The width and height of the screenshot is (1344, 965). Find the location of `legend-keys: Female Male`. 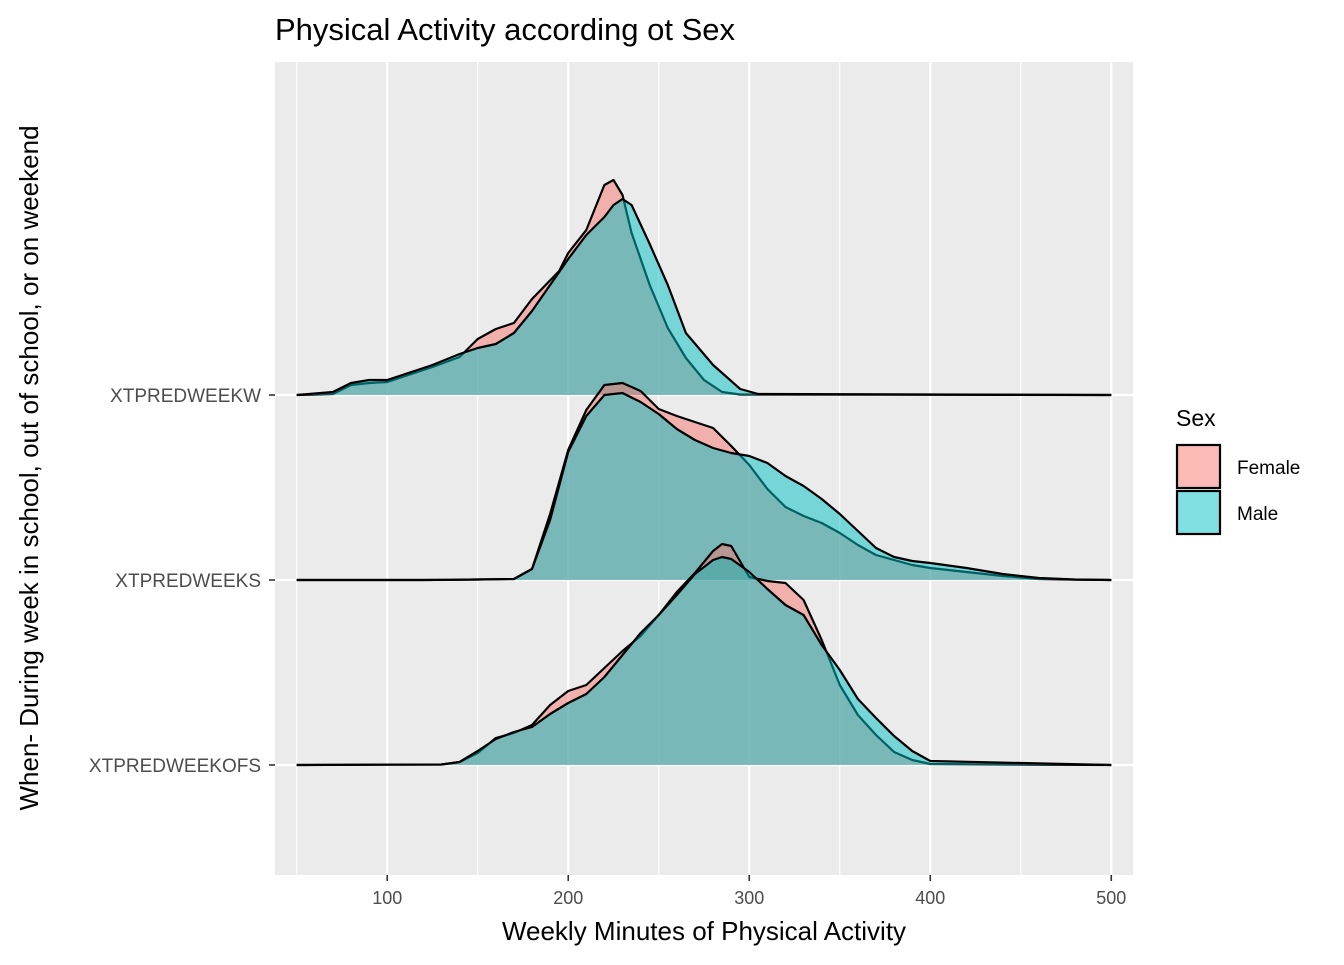

legend-keys: Female Male is located at coordinates (1237, 489).